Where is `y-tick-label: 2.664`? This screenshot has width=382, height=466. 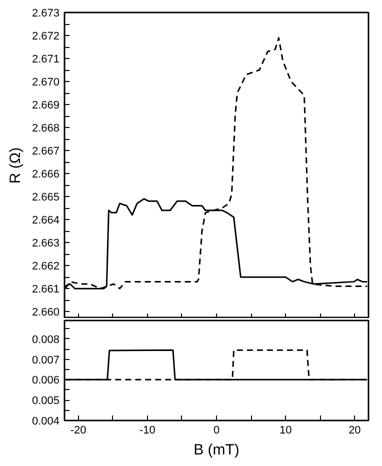 y-tick-label: 2.664 is located at coordinates (46, 220).